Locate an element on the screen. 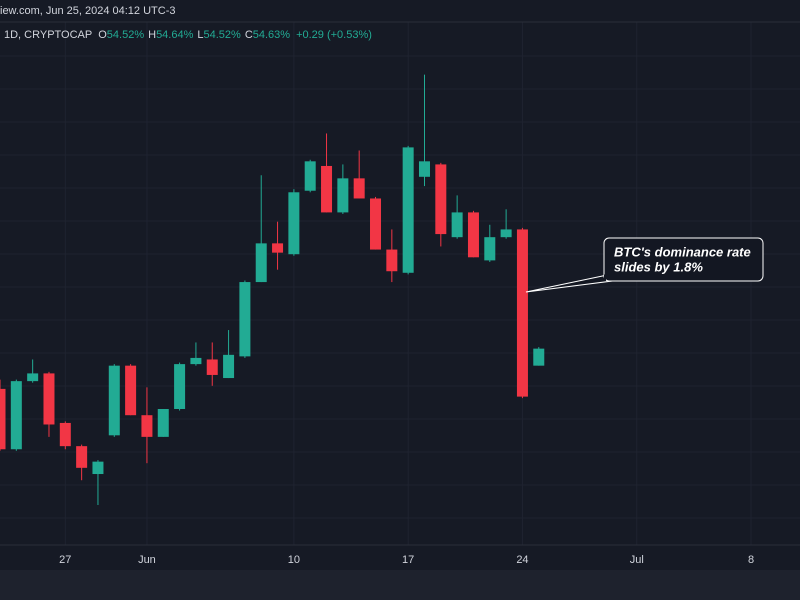  bottom-bar is located at coordinates (400, 585).